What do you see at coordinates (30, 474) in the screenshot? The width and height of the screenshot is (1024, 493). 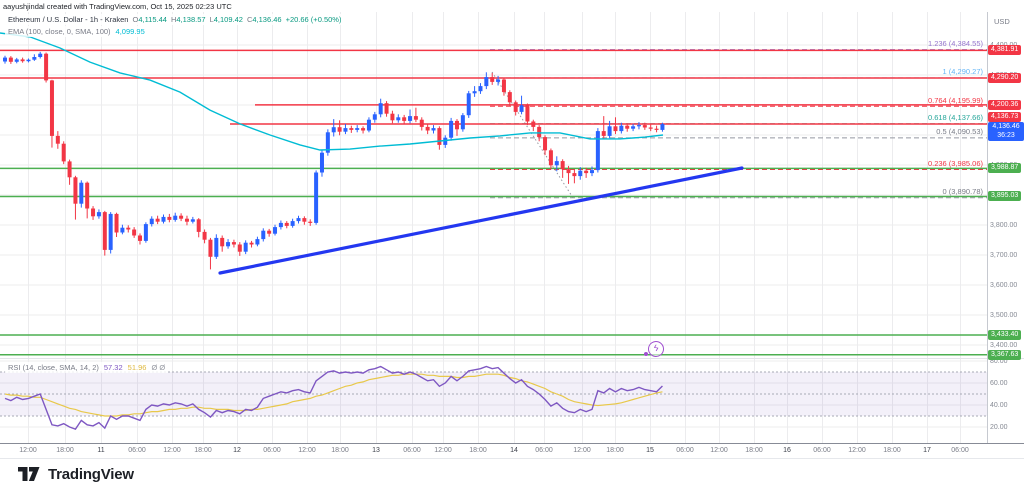 I see `tradingview-logo-icon` at bounding box center [30, 474].